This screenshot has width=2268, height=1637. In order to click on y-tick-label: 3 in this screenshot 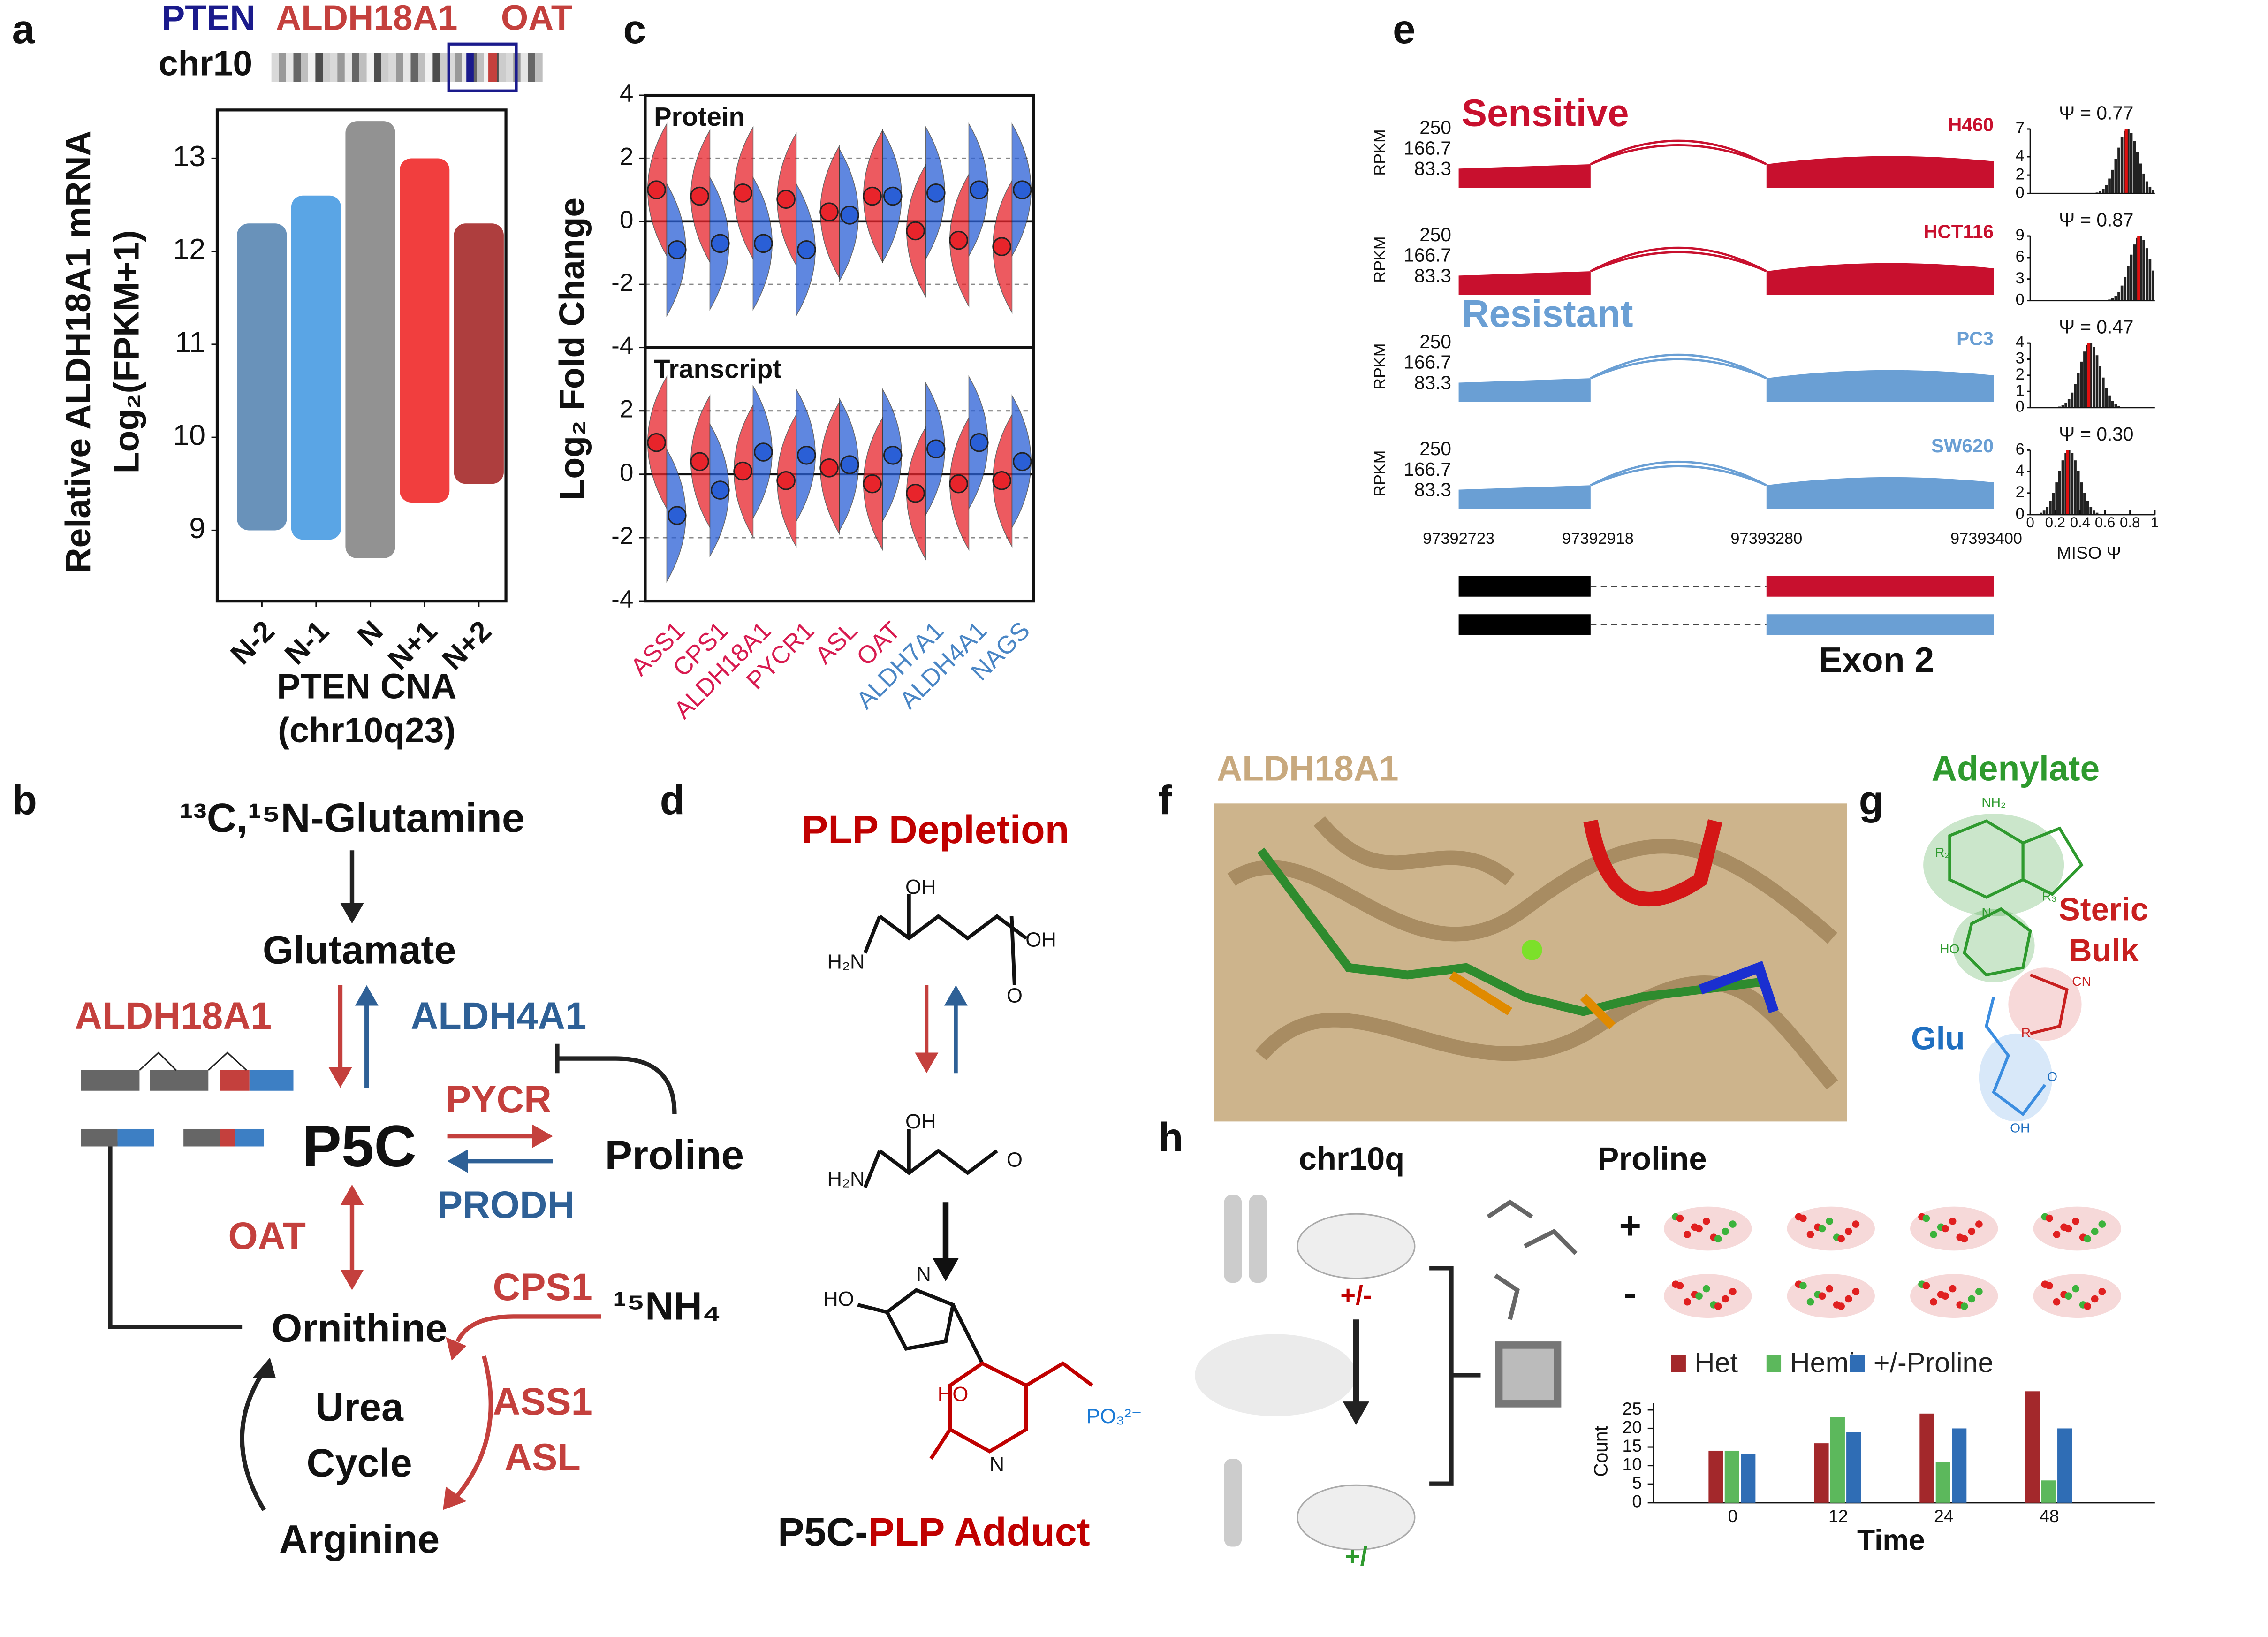, I will do `click(2020, 278)`.